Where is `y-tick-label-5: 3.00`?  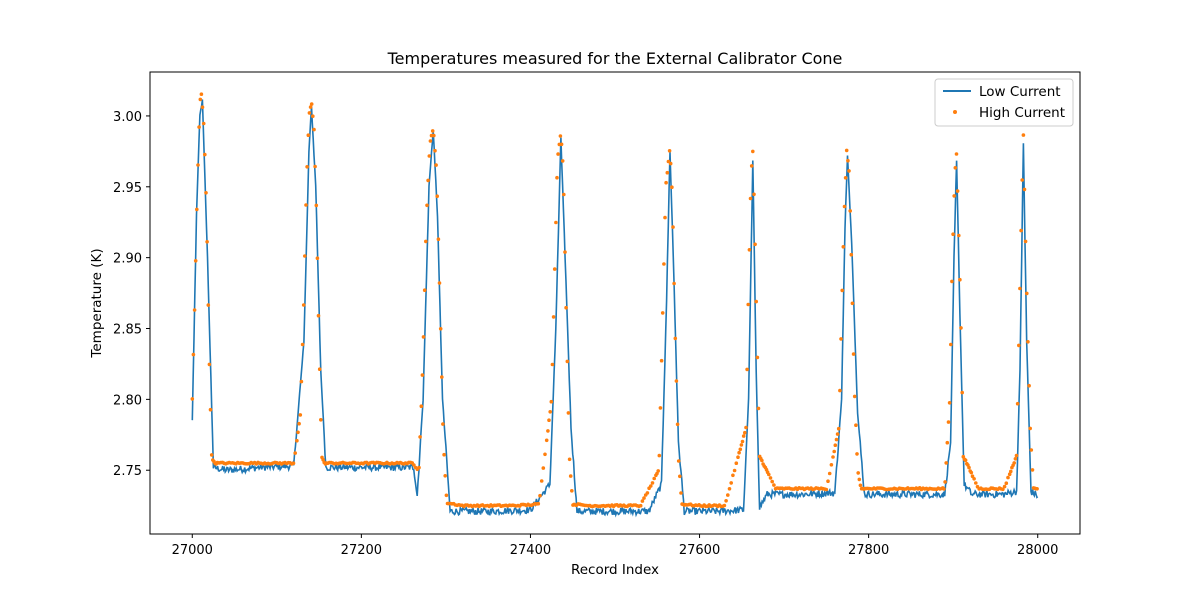 y-tick-label-5: 3.00 is located at coordinates (127, 117).